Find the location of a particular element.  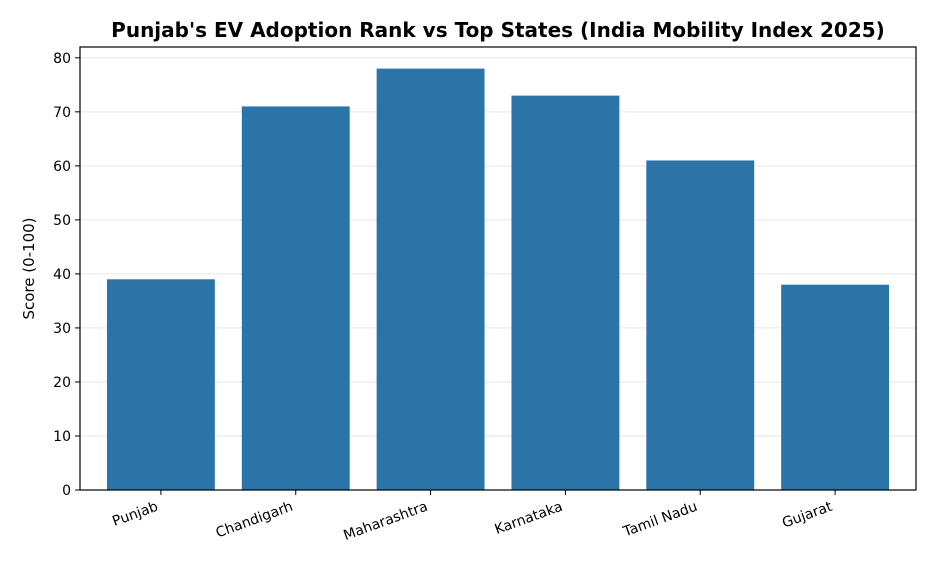

y-axis-ticks: 0 10 20 30 40 50 60 70 80 is located at coordinates (66, 275).